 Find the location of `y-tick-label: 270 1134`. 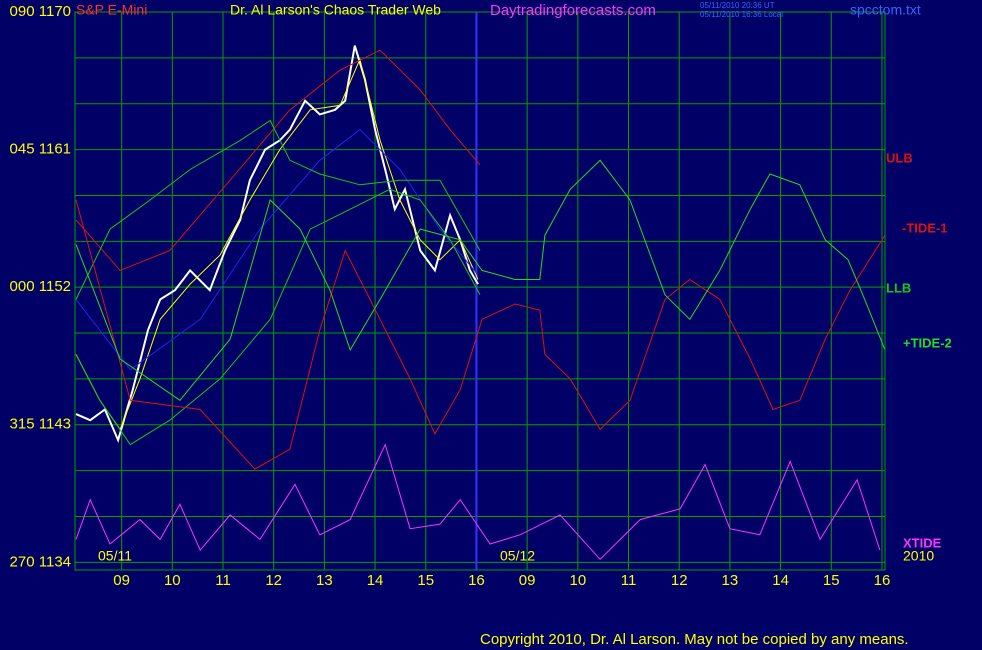

y-tick-label: 270 1134 is located at coordinates (40, 561).